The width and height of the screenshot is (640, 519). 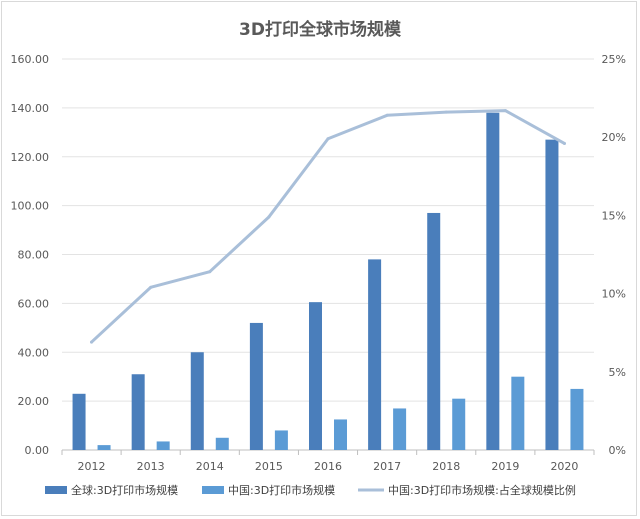 I want to click on x-tick-label: 2013, so click(x=151, y=466).